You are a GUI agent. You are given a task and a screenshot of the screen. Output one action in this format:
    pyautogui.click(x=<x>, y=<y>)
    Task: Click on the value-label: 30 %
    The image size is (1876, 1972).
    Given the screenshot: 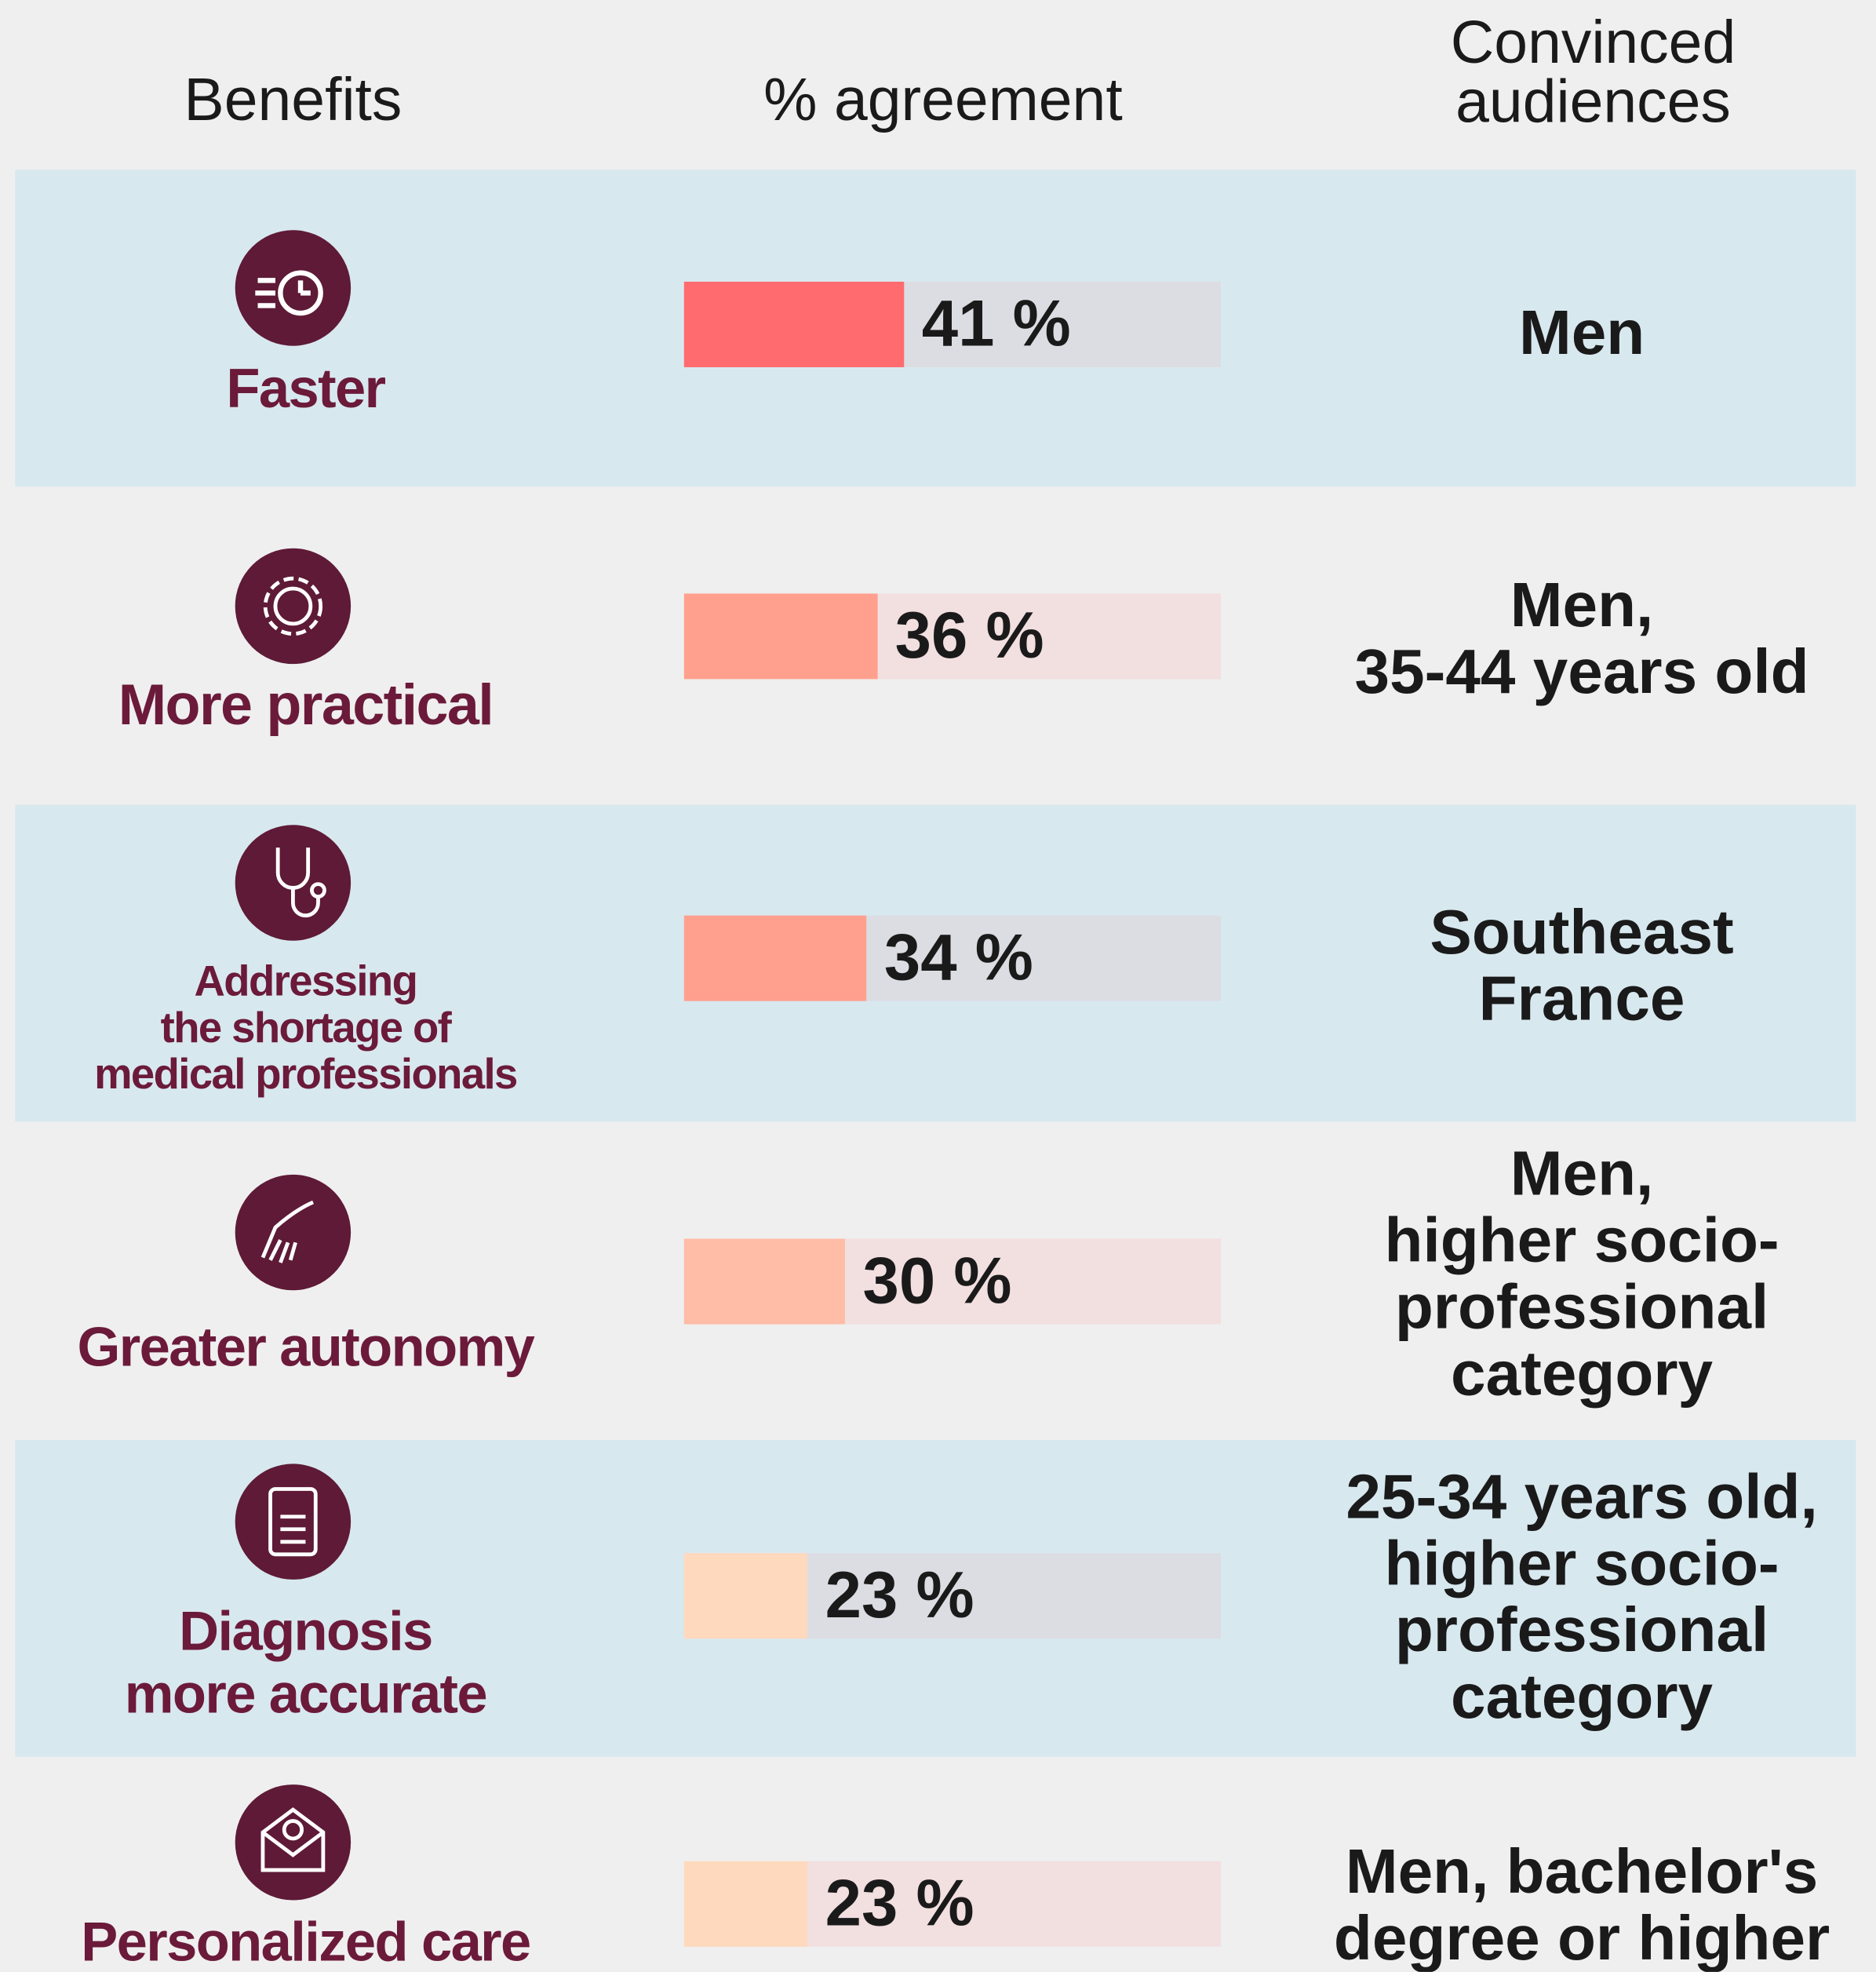 What is the action you would take?
    pyautogui.click(x=937, y=1281)
    